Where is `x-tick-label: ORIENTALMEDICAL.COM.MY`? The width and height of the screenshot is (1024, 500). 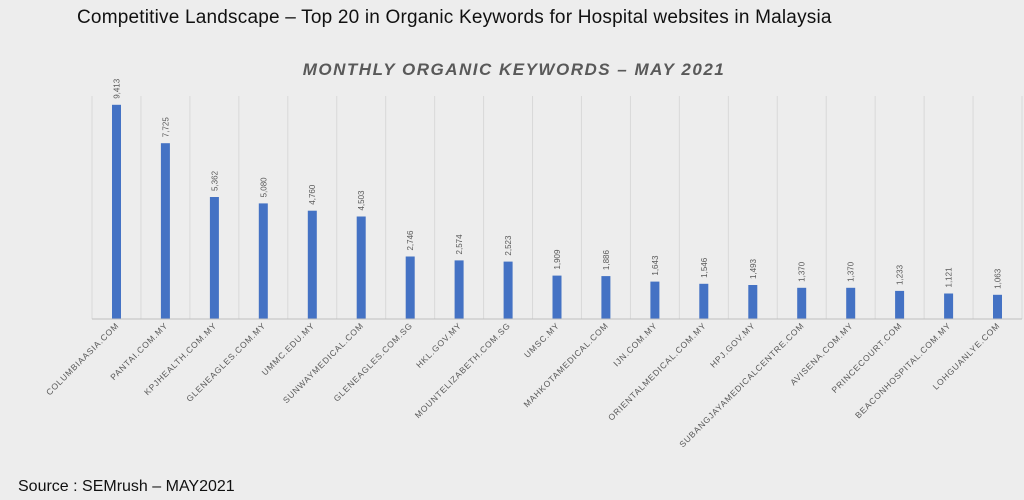
x-tick-label: ORIENTALMEDICAL.COM.MY is located at coordinates (657, 371).